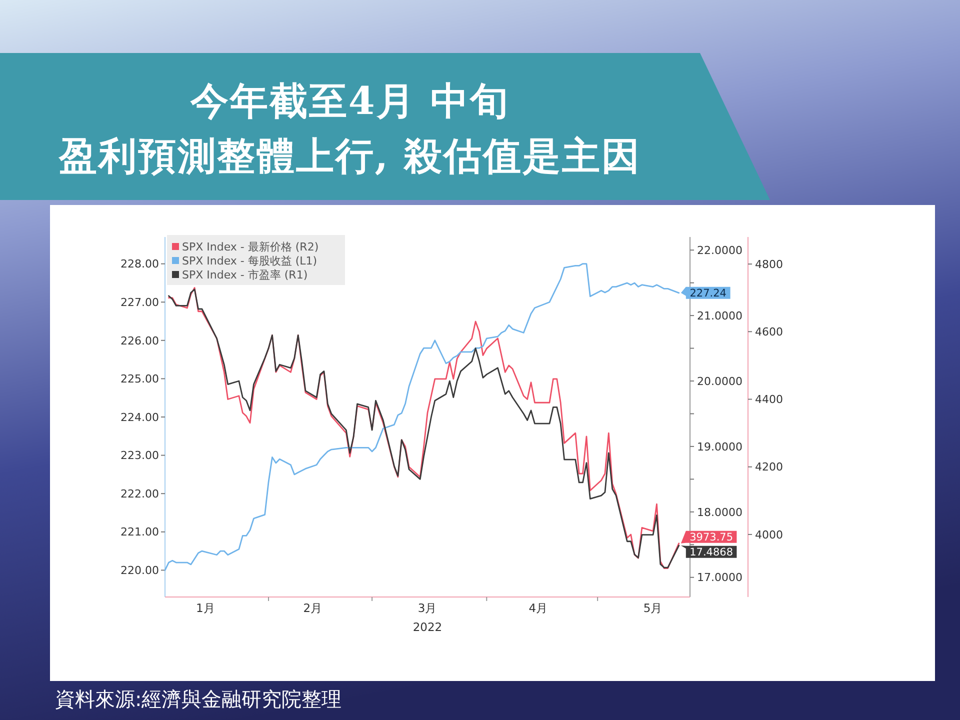  What do you see at coordinates (428, 608) in the screenshot?
I see `x-tick-label: 3月` at bounding box center [428, 608].